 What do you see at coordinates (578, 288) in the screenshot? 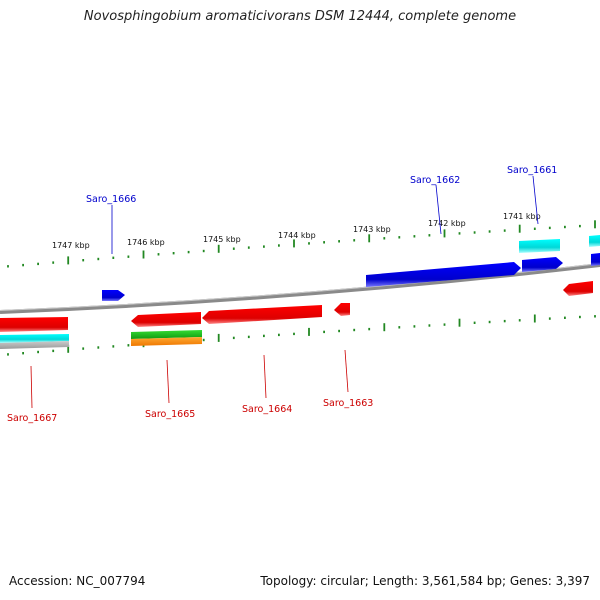
I see `gene-edge-reverse` at bounding box center [578, 288].